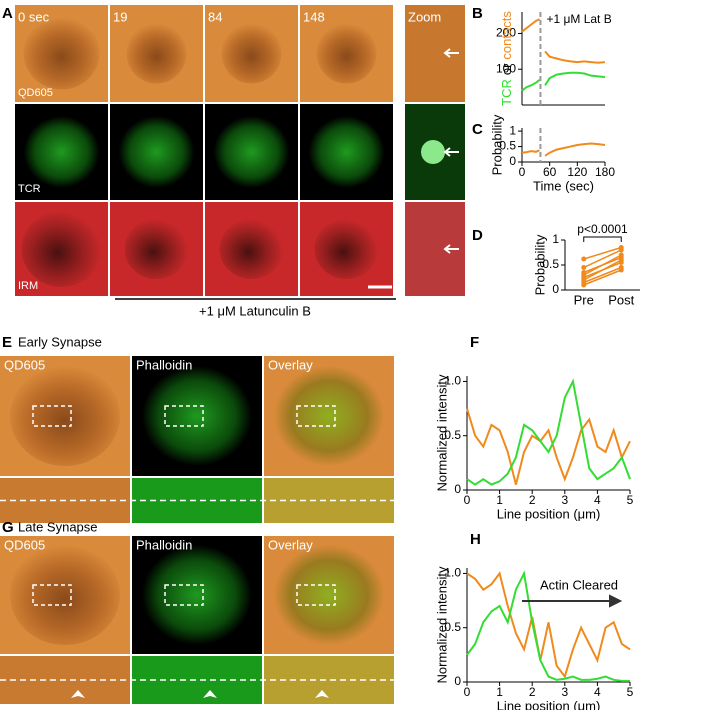 The width and height of the screenshot is (705, 710). What do you see at coordinates (35, 93) in the screenshot?
I see `channel-label: QD605` at bounding box center [35, 93].